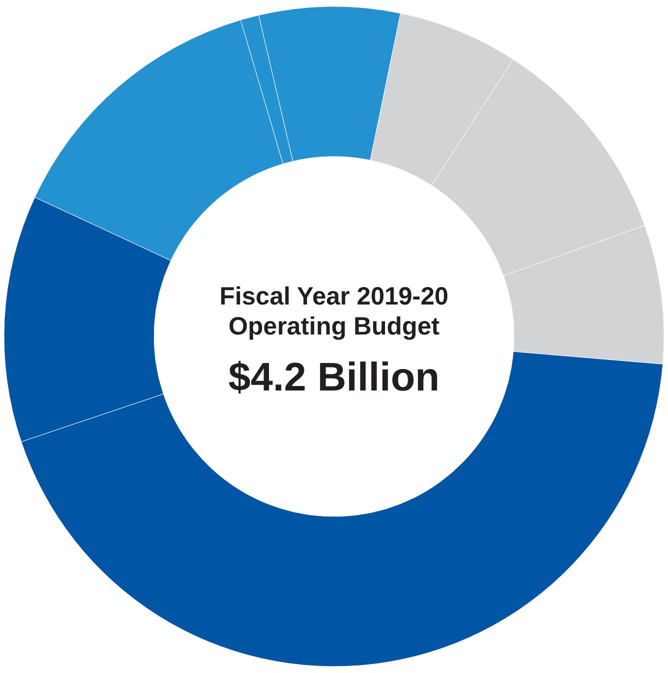 The image size is (668, 673). I want to click on text: $4.2 Billion, so click(334, 378).